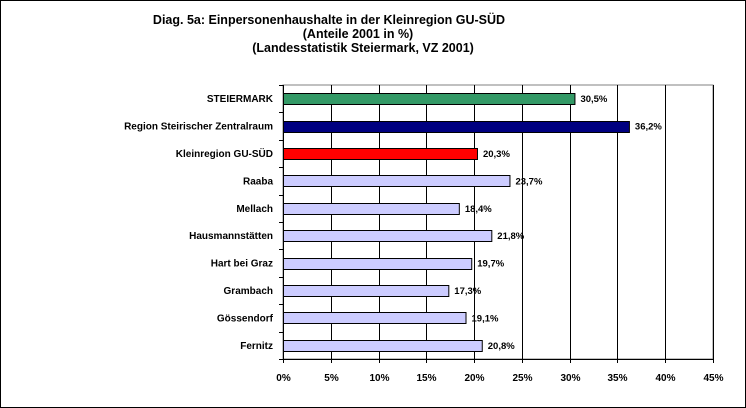 The height and width of the screenshot is (408, 746). What do you see at coordinates (478, 209) in the screenshot?
I see `value-label-5: 18,4%` at bounding box center [478, 209].